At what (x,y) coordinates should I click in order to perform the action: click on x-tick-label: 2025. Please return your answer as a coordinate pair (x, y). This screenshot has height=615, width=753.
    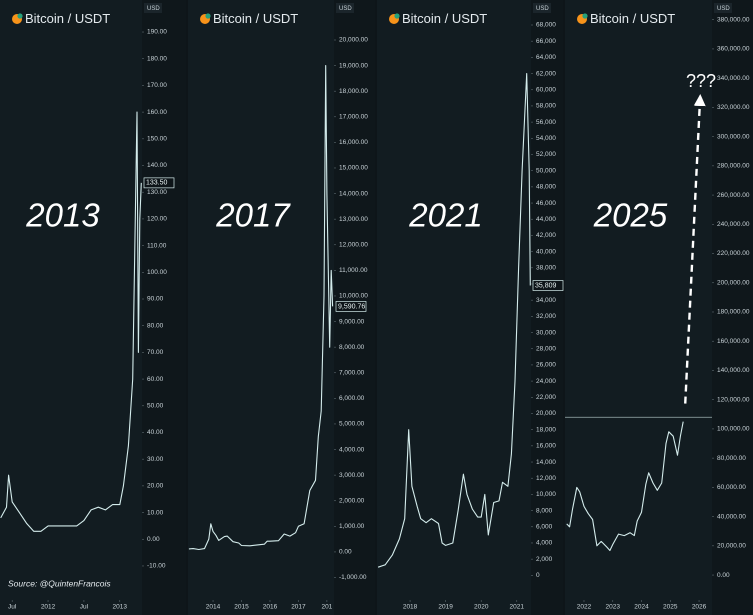
    Looking at the image, I should click on (670, 607).